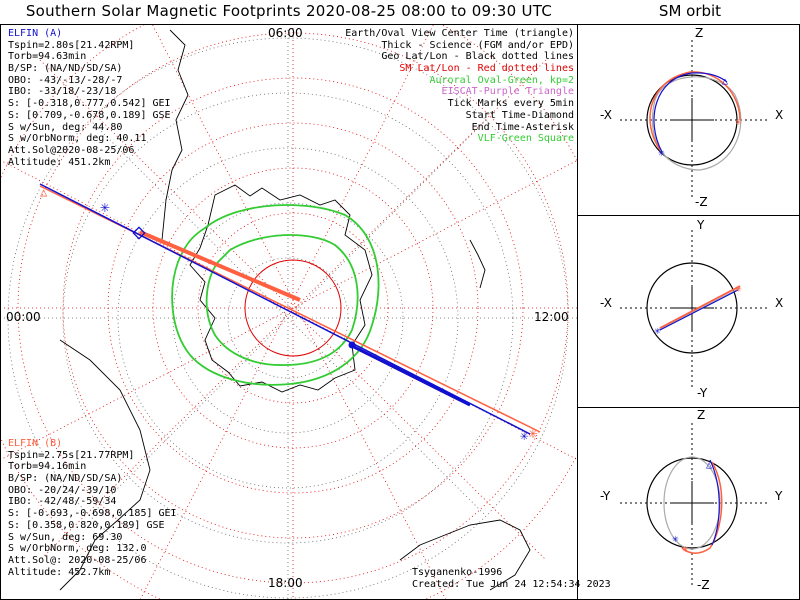 The image size is (800, 600). I want to click on elfin-b-line: S: [0.358,0.820,0.189] GSE, so click(86, 525).